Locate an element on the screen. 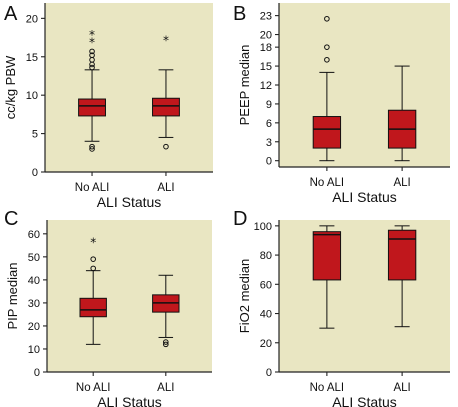 This screenshot has width=458, height=407. y-tick-label: 6 is located at coordinates (269, 124).